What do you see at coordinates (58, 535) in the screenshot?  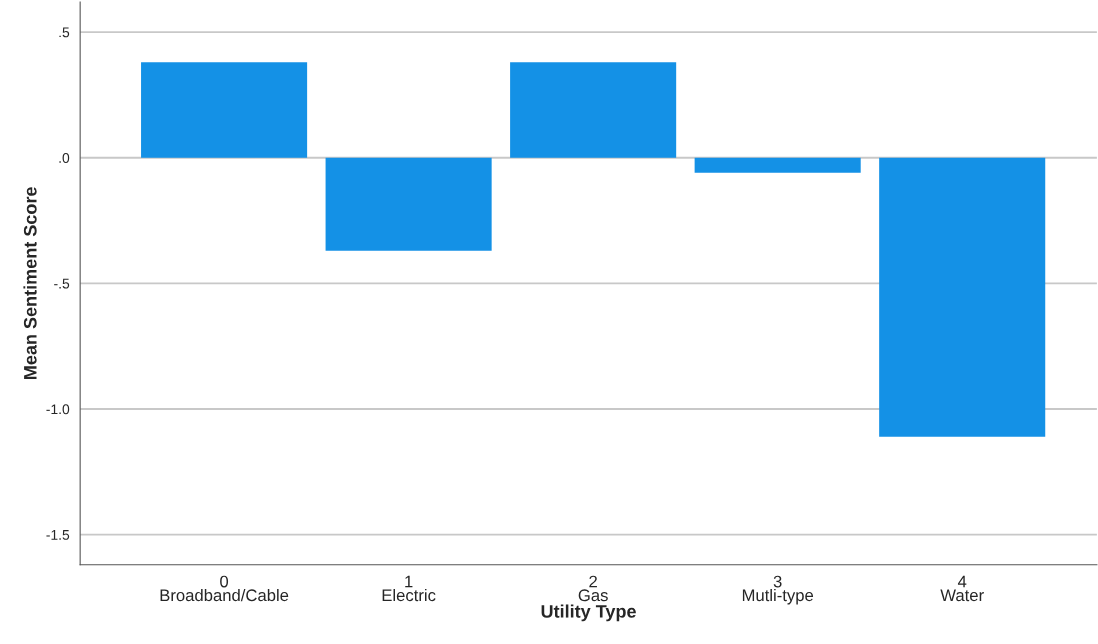 I see `y-tick-label: -1.5` at bounding box center [58, 535].